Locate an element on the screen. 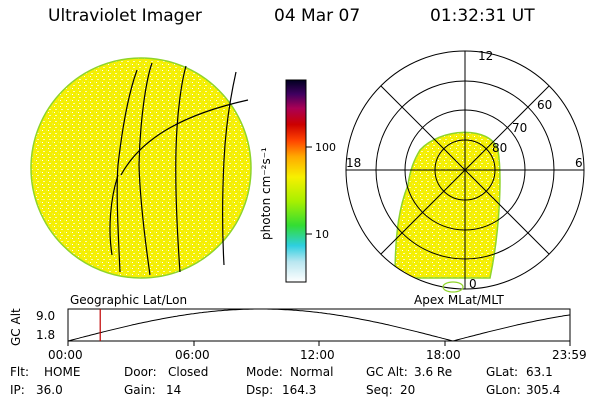 The width and height of the screenshot is (600, 400). glat-value: 63.1 is located at coordinates (539, 372).